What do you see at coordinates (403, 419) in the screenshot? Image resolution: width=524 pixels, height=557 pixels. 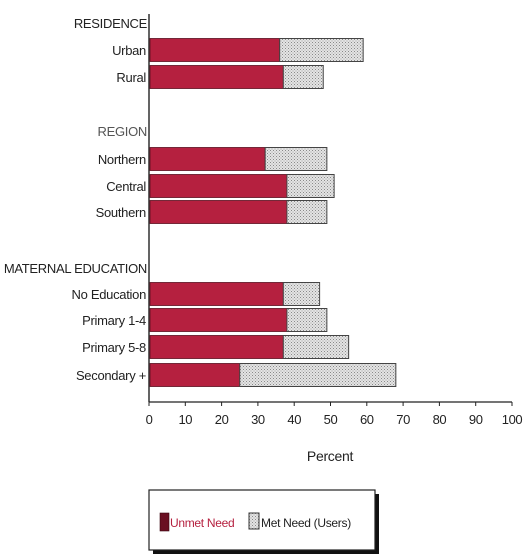 I see `x-tick-label: 70` at bounding box center [403, 419].